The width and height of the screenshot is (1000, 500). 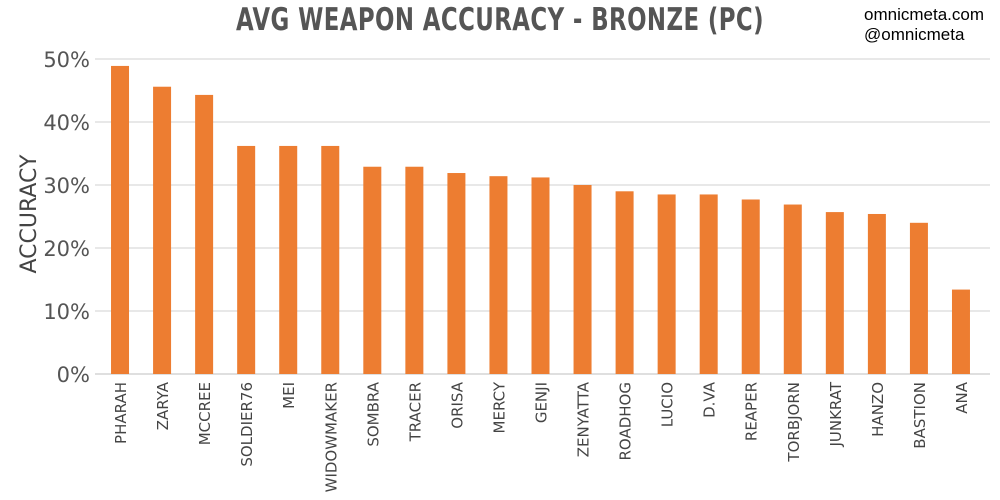 I want to click on x-tick-label: WIDOWMAKER, so click(x=331, y=437).